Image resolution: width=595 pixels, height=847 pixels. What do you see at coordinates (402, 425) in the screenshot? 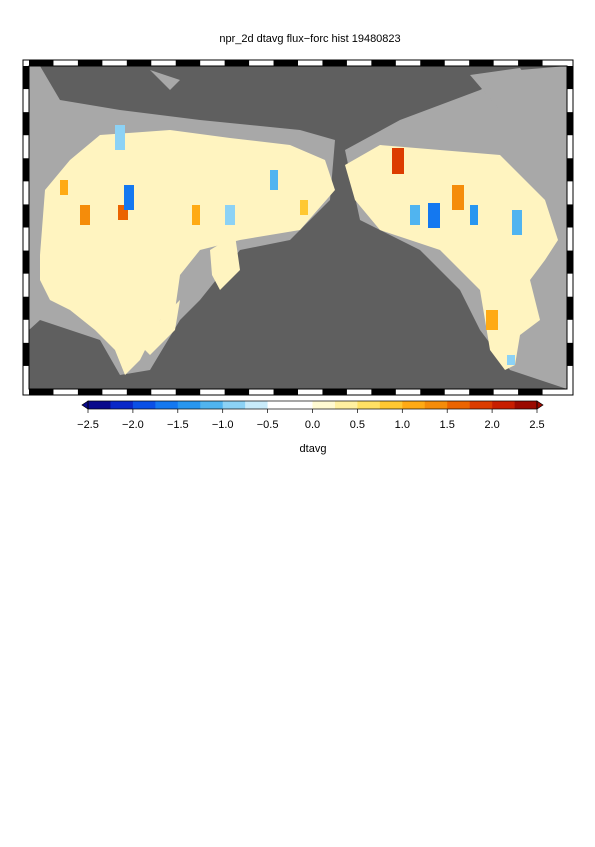
I see `colorbar-tick-label: 1.0` at bounding box center [402, 425].